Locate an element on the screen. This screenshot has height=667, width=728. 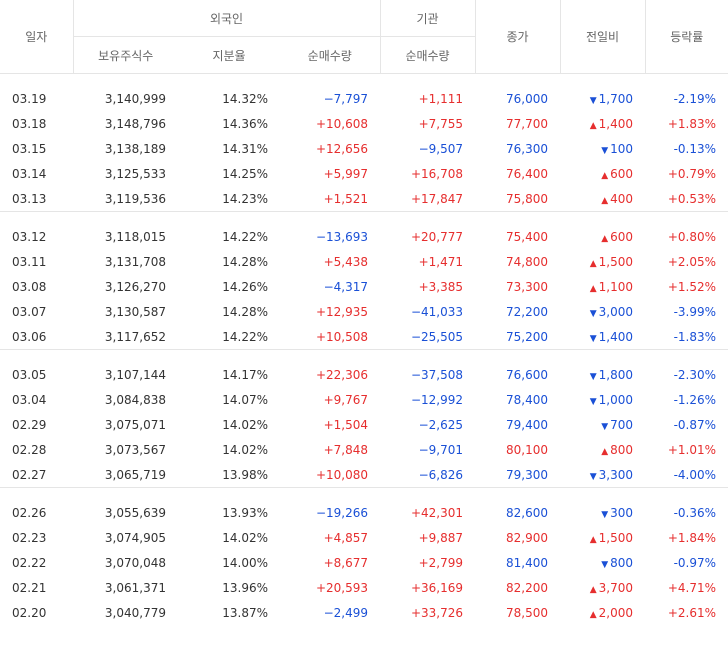
inst-net-cell: +9,887 is located at coordinates (441, 537).